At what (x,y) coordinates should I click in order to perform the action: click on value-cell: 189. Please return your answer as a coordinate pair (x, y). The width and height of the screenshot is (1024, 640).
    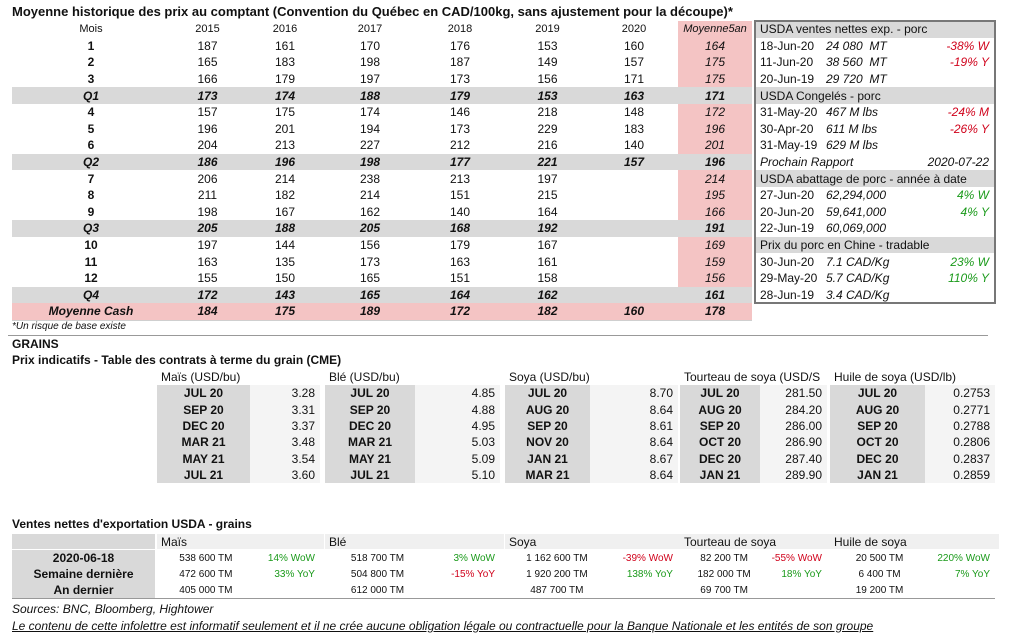
    Looking at the image, I should click on (370, 311).